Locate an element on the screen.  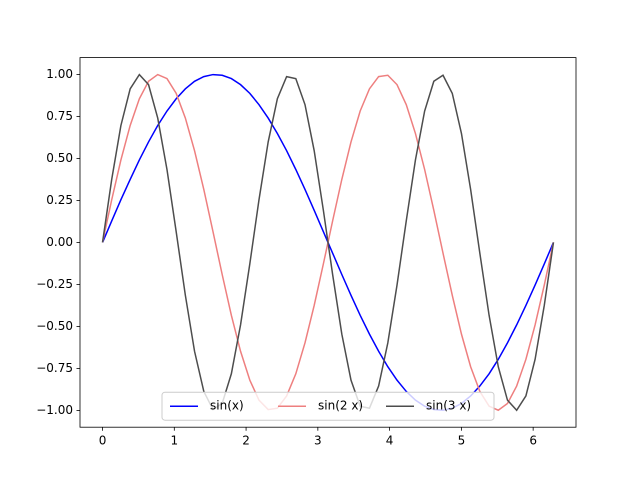
y-tick-label: −1.00 is located at coordinates (54, 410).